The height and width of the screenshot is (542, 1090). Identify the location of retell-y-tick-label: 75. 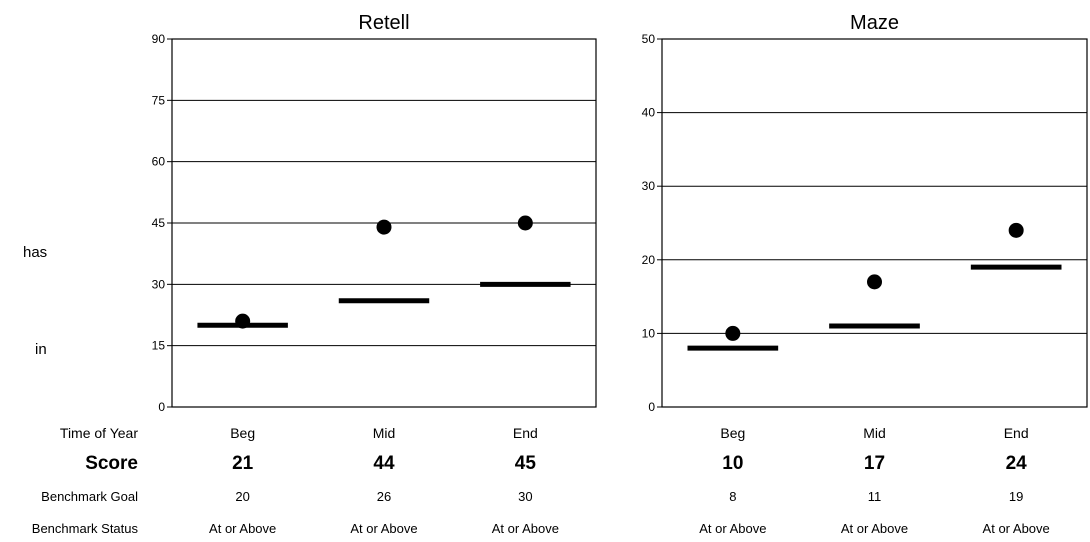
(159, 100).